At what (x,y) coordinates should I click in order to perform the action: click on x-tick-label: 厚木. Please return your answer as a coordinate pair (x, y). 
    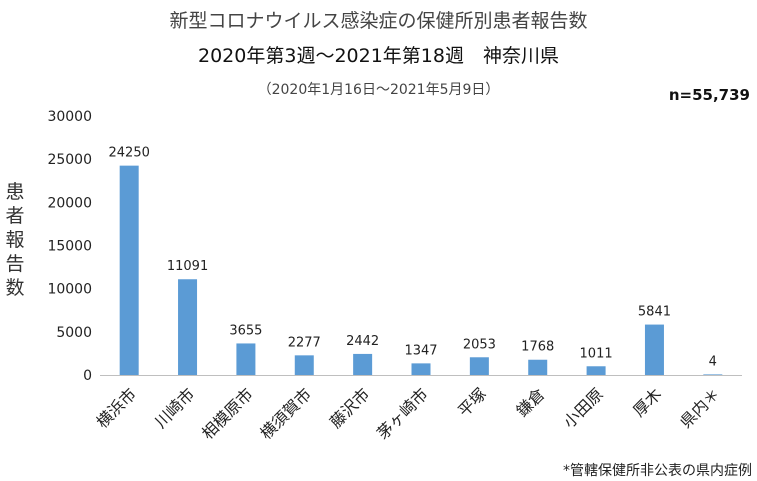
    Looking at the image, I should click on (647, 402).